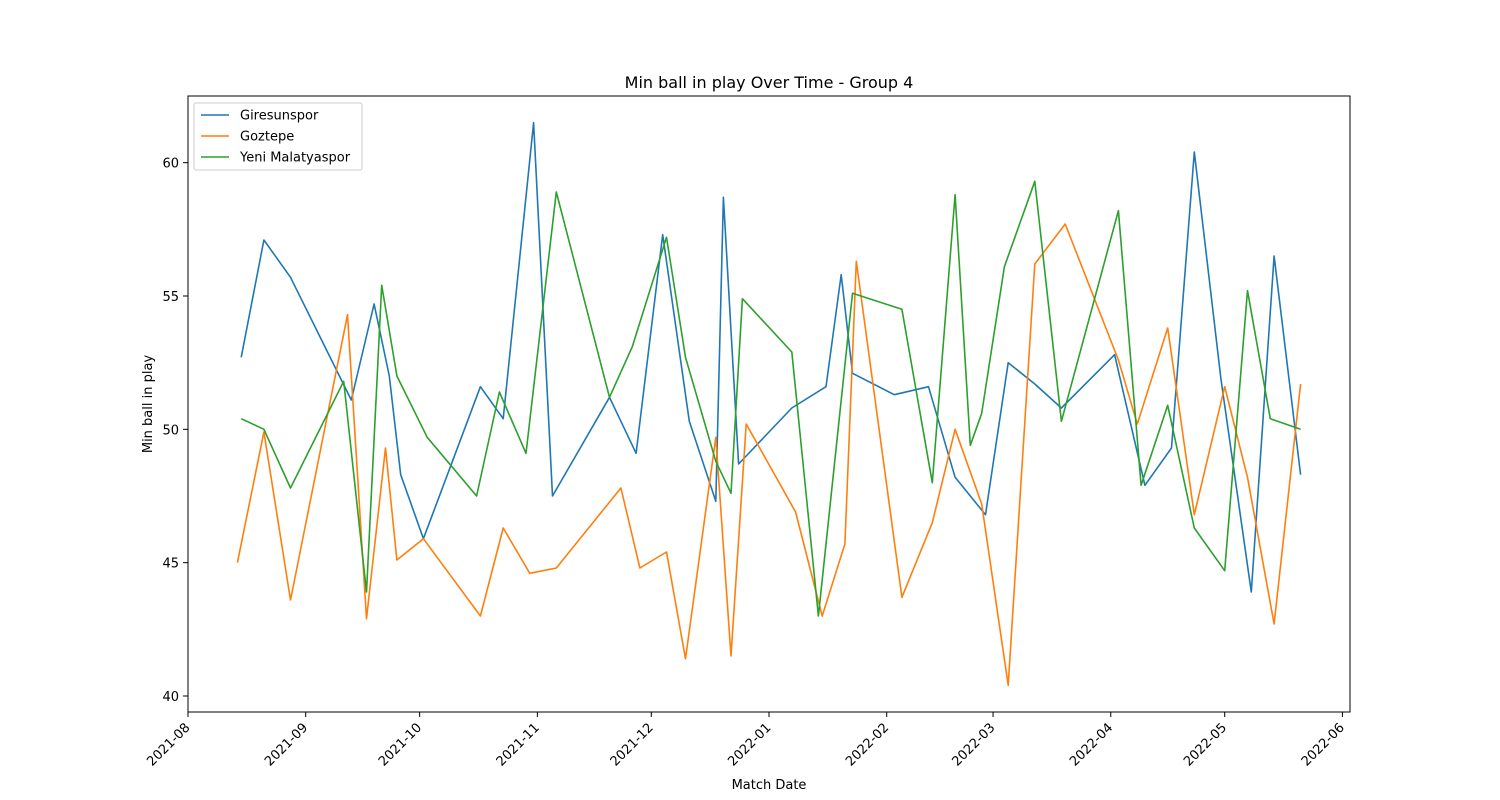  What do you see at coordinates (170, 697) in the screenshot?
I see `y-tick-label: 40` at bounding box center [170, 697].